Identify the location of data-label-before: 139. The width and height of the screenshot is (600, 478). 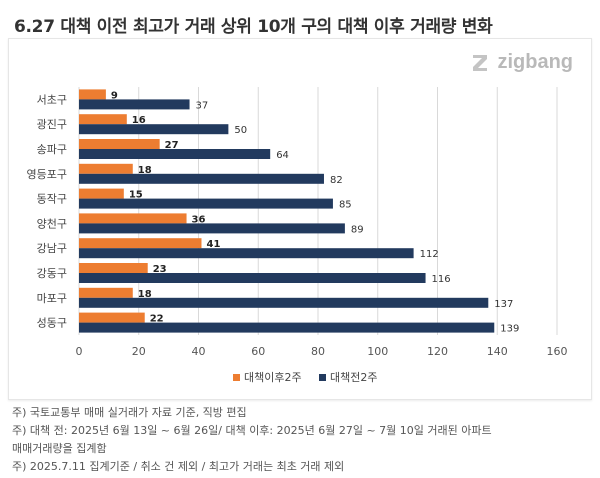
(509, 329).